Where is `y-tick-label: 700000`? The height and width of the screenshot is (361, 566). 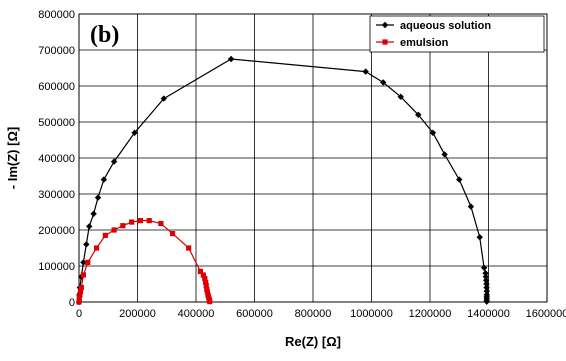
y-tick-label: 700000 is located at coordinates (56, 51).